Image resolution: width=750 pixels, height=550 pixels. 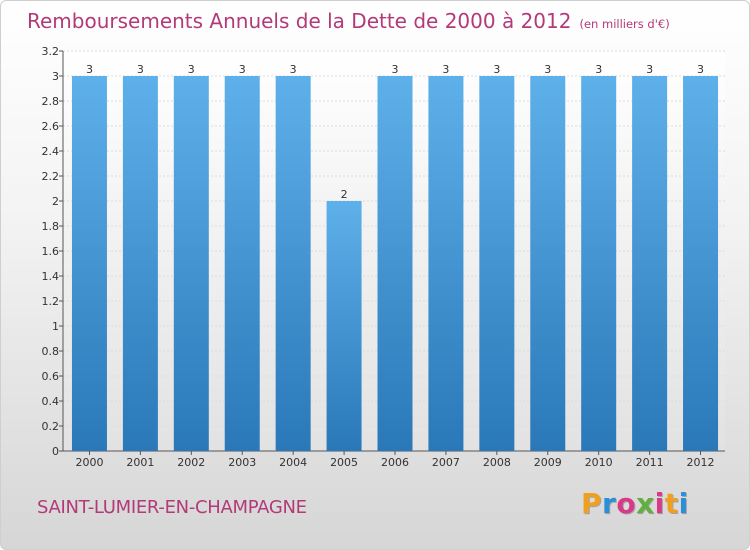 What do you see at coordinates (89, 462) in the screenshot?
I see `x-tick-label: 2000` at bounding box center [89, 462].